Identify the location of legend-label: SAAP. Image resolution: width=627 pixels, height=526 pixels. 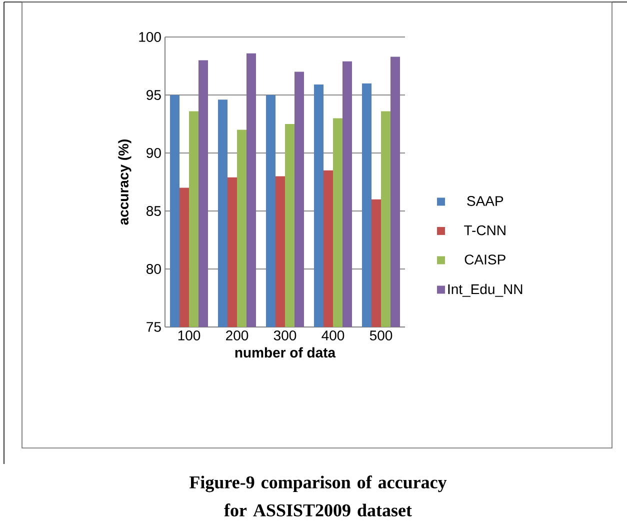
(485, 201).